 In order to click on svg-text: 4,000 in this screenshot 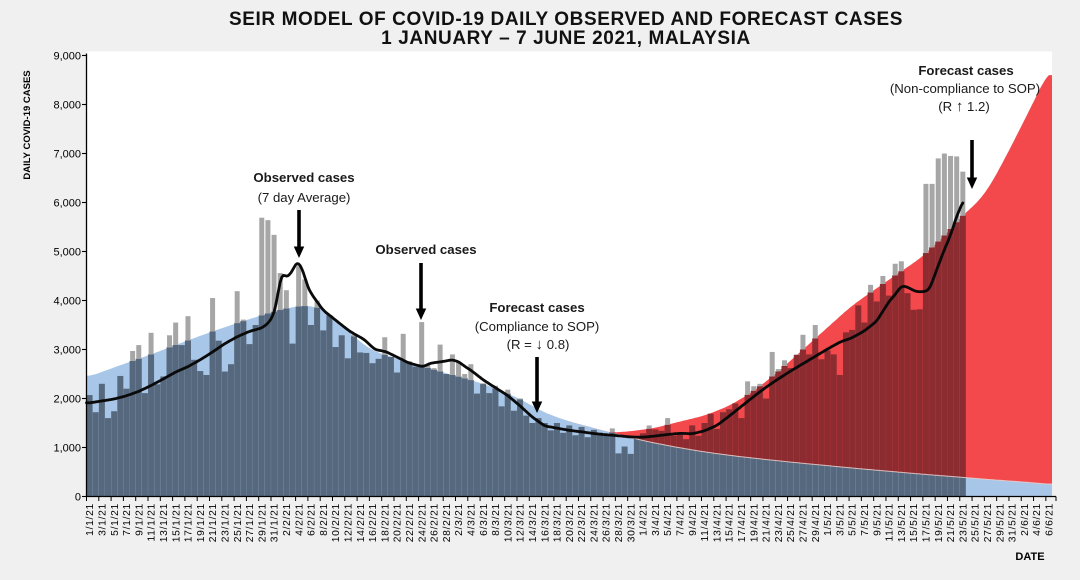, I will do `click(67, 301)`.